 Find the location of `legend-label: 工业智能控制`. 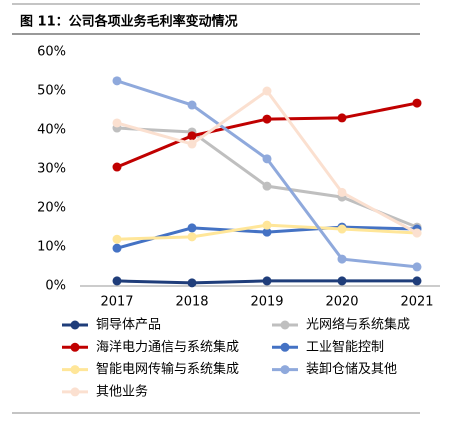

legend-label: 工业智能控制 is located at coordinates (345, 347).